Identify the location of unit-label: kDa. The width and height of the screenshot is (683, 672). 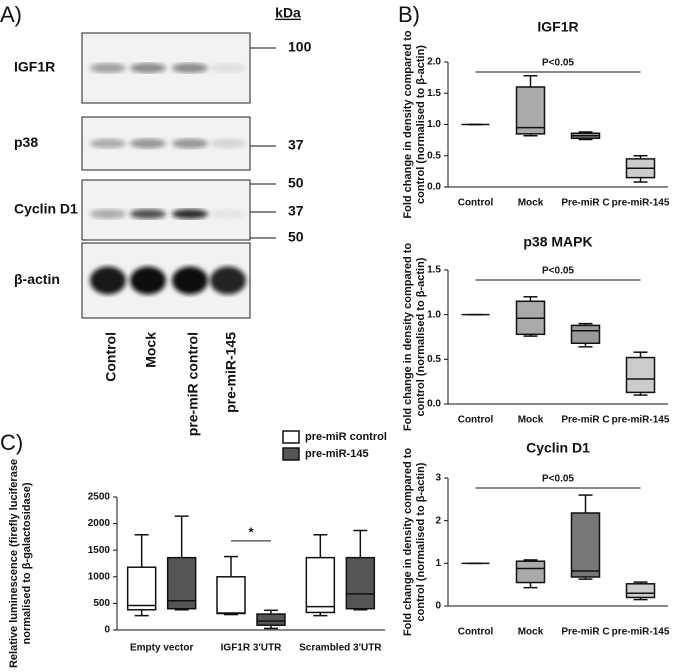
(288, 13).